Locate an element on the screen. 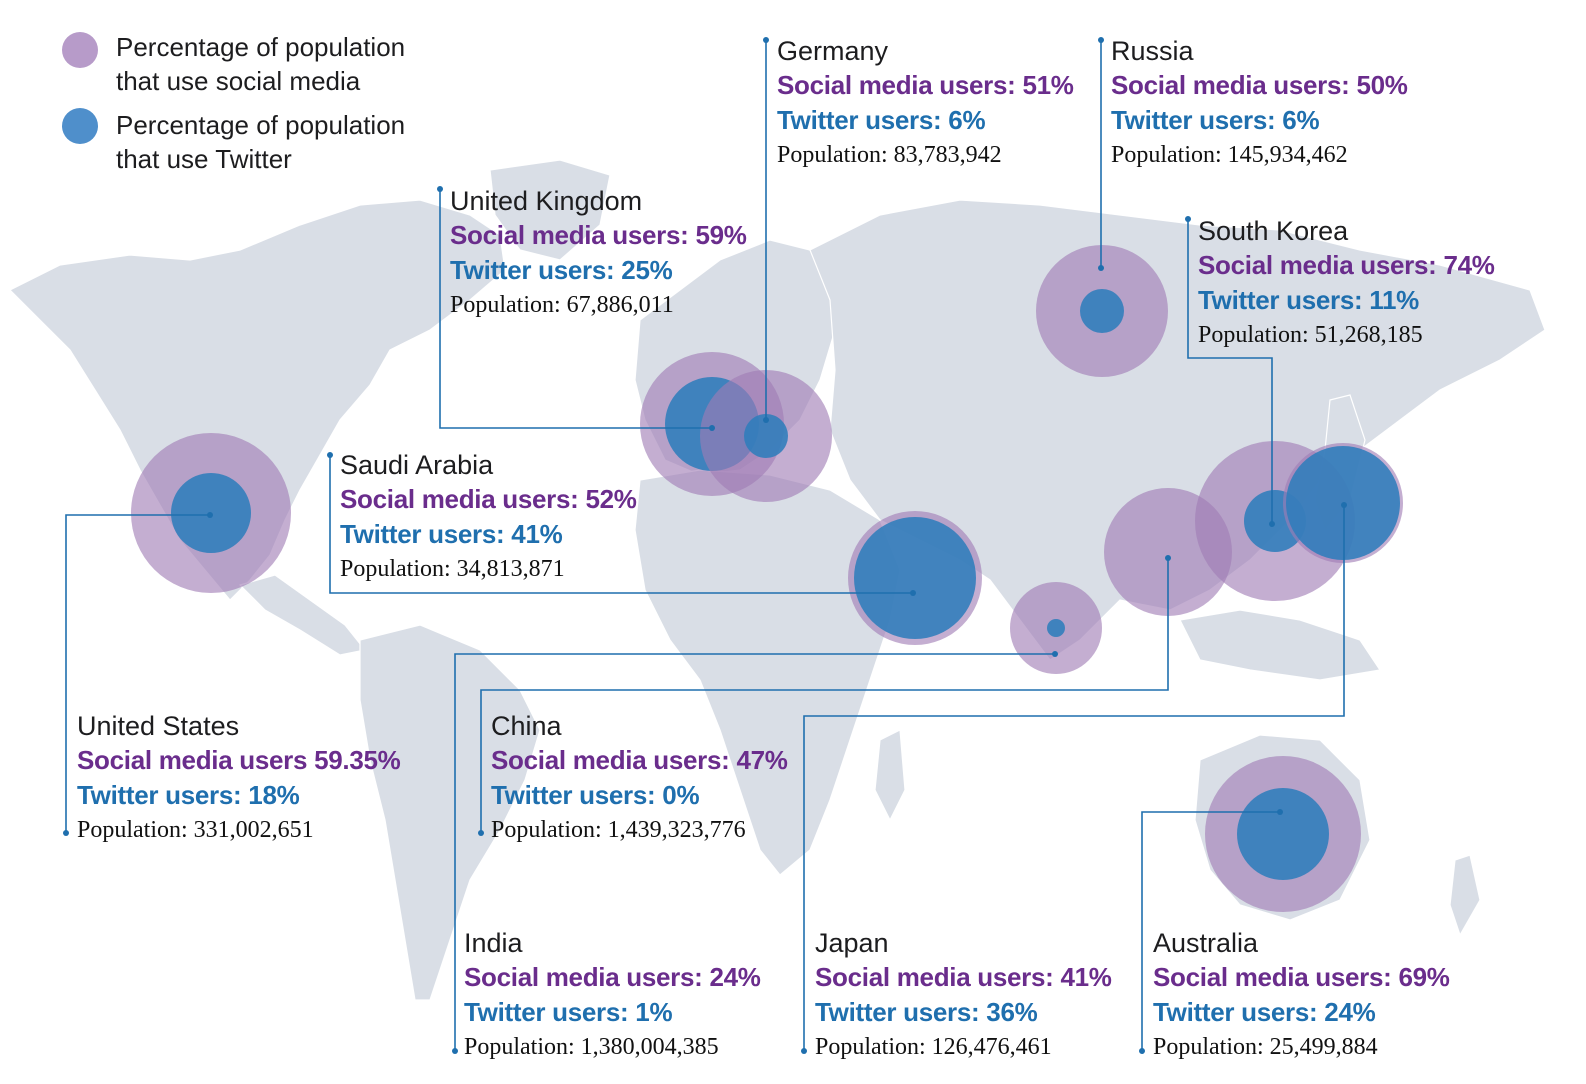 The image size is (1586, 1084). social-media-stat: Social media users 59.35% is located at coordinates (239, 760).